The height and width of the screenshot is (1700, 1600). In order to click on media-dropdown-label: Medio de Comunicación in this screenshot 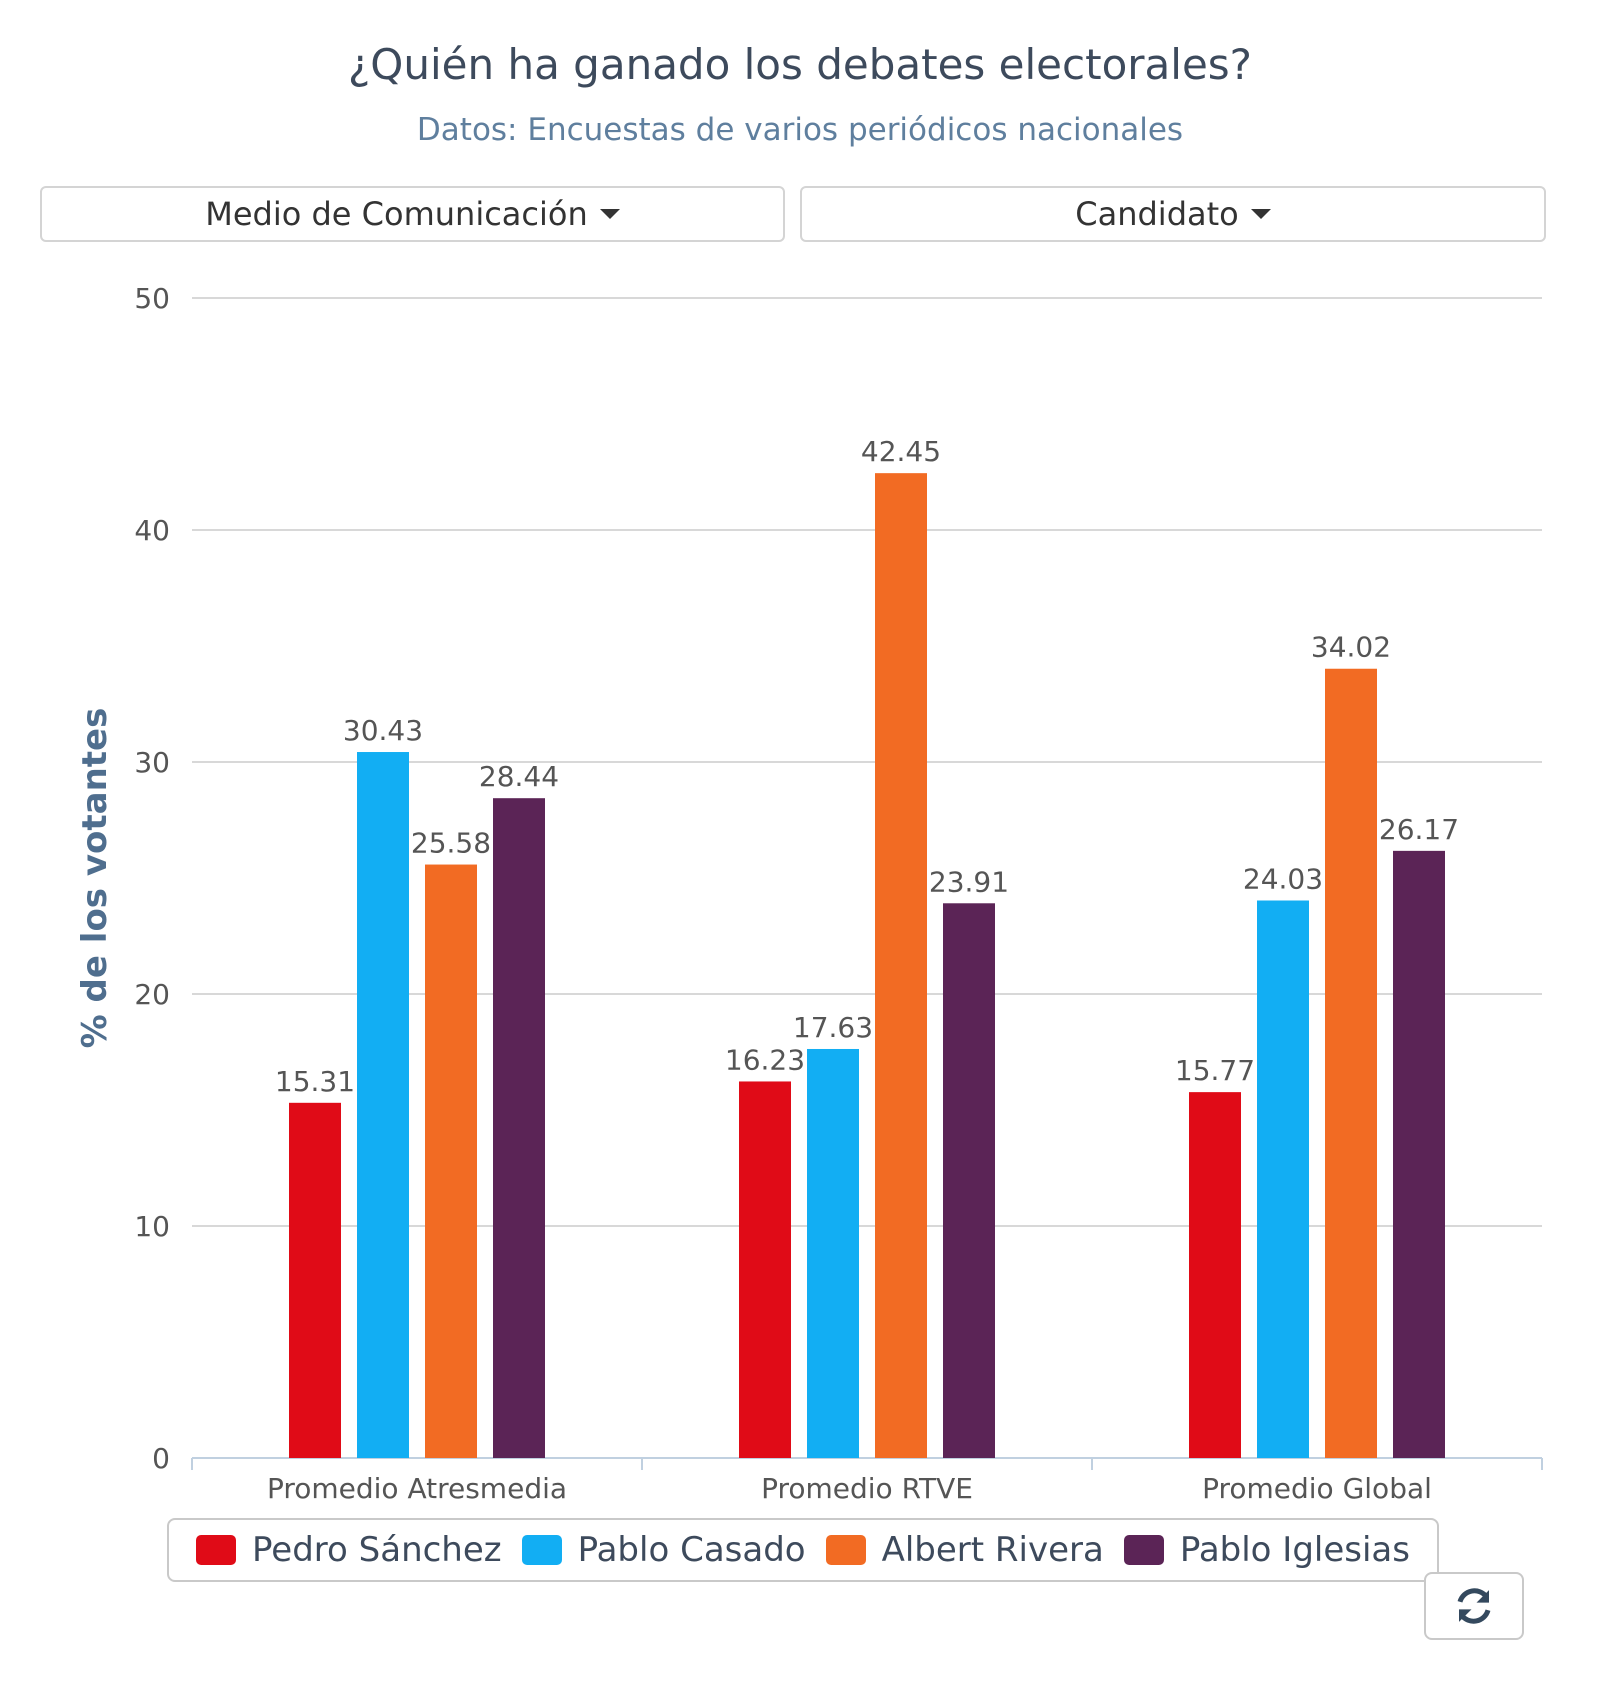, I will do `click(396, 214)`.